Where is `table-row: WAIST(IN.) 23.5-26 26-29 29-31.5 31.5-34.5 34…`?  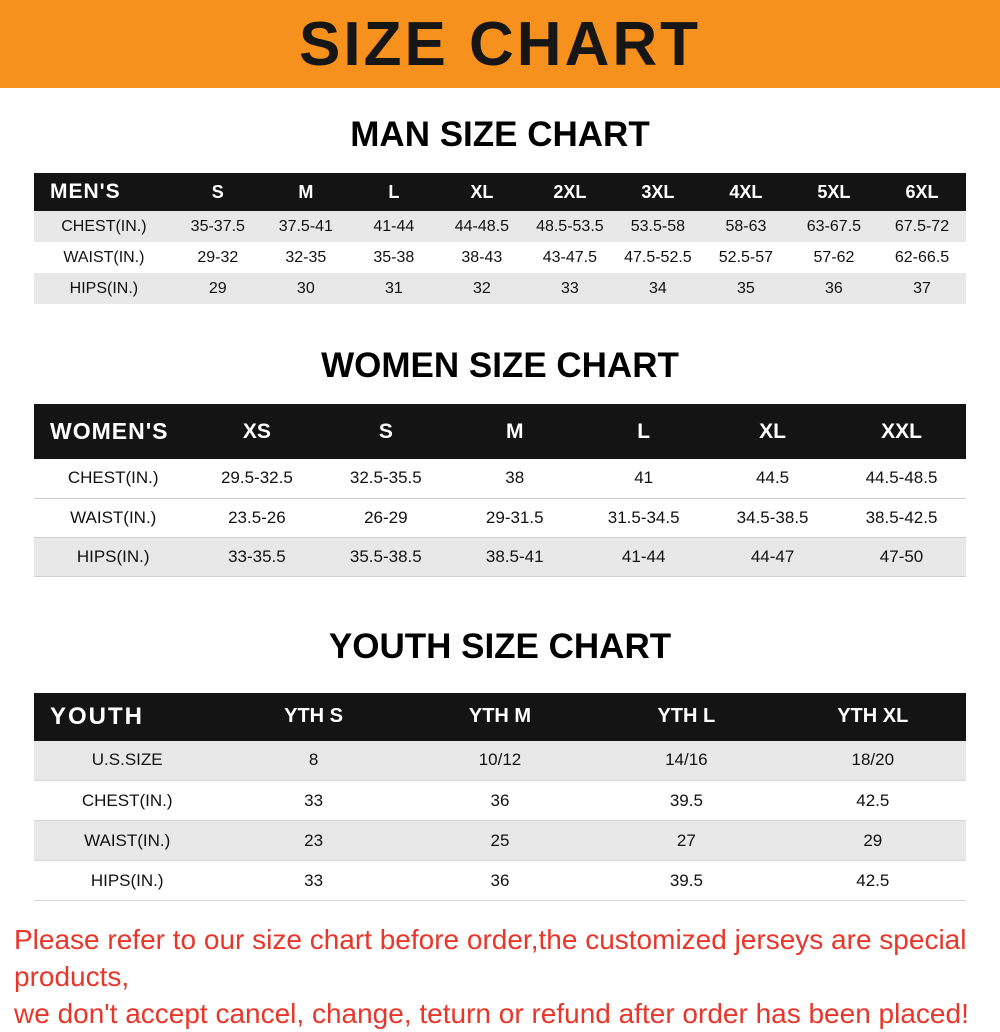 table-row: WAIST(IN.) 23.5-26 26-29 29-31.5 31.5-34.5 34… is located at coordinates (500, 517).